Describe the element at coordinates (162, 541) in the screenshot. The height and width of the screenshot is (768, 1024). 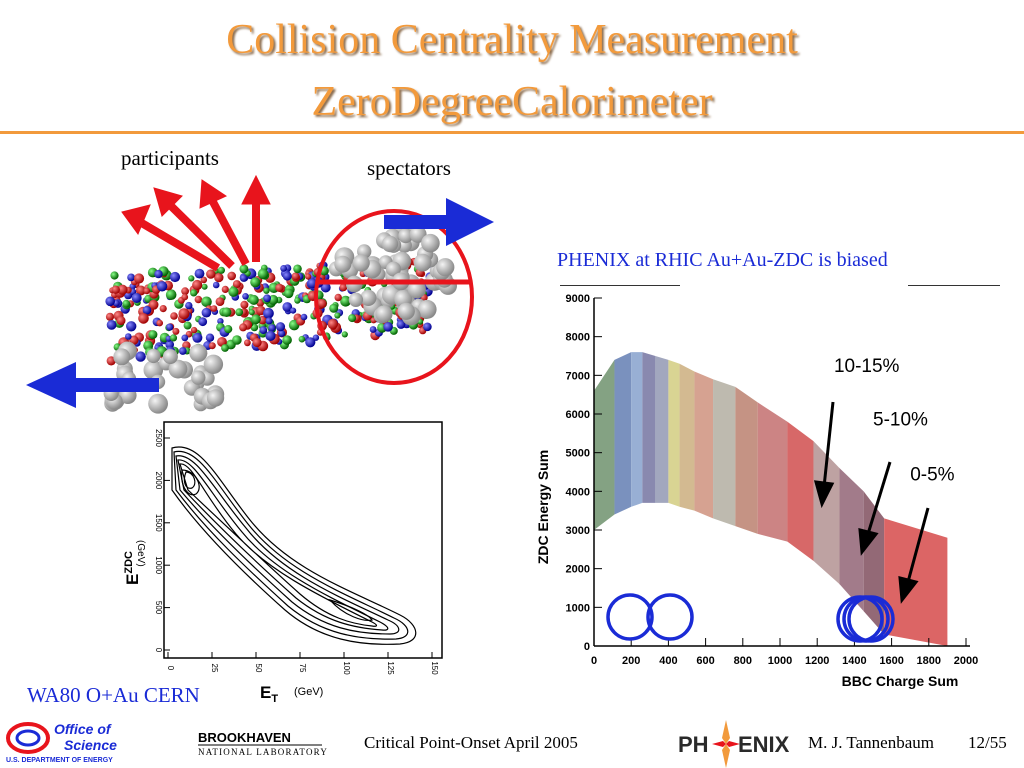
I see `wa80-yticks: 2500 2000 1500 1000 500 0` at that location.